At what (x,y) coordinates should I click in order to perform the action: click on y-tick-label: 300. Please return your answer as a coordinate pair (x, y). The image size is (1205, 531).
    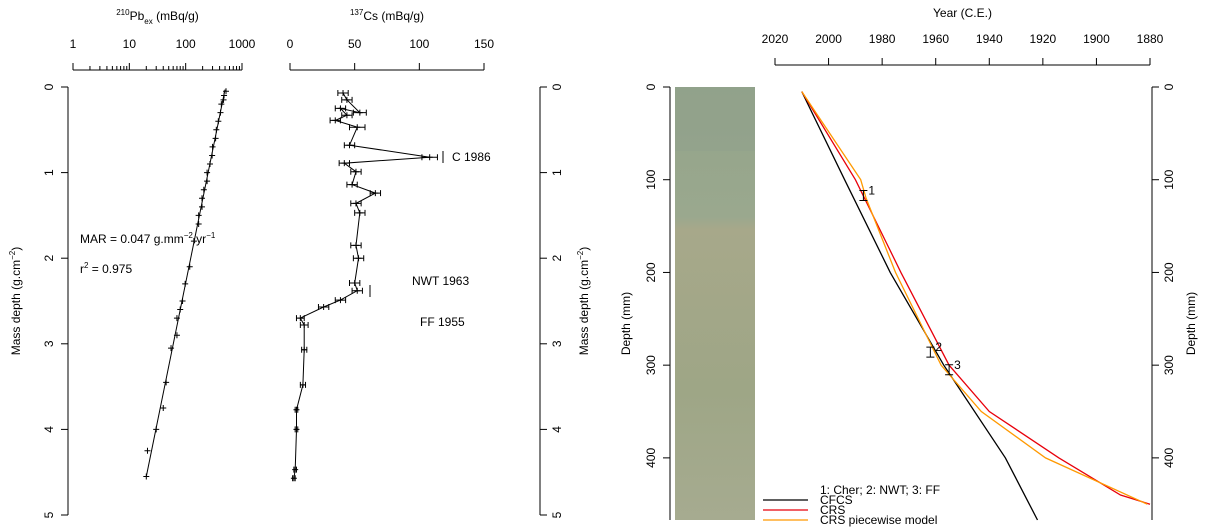
    Looking at the image, I should click on (1169, 365).